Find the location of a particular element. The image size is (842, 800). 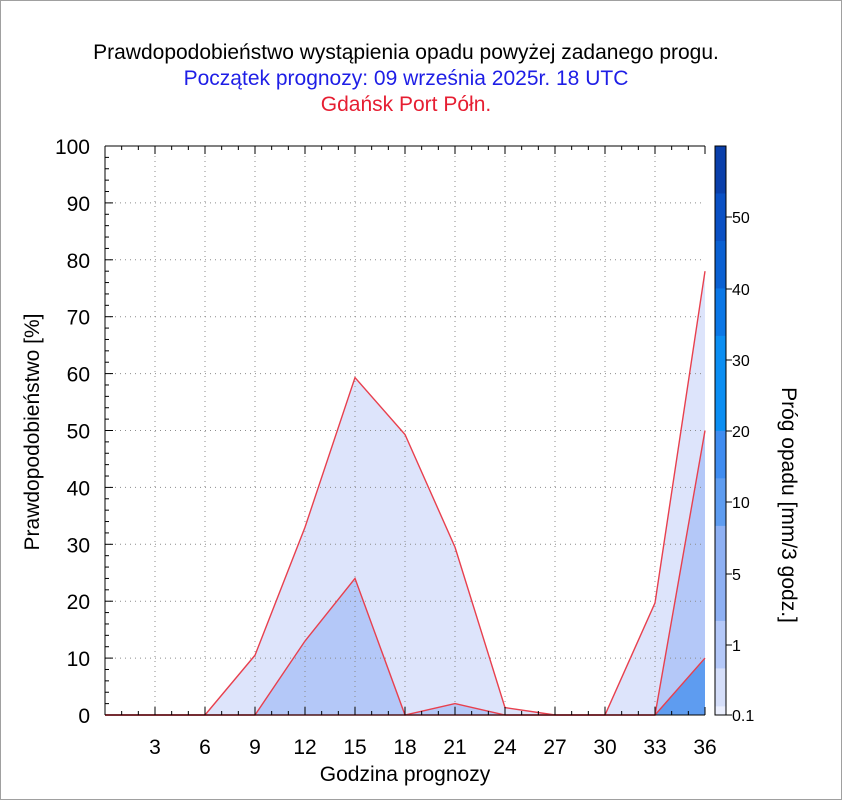

y-axis-label: Prawdopodobieństwo [%] is located at coordinates (32, 432).